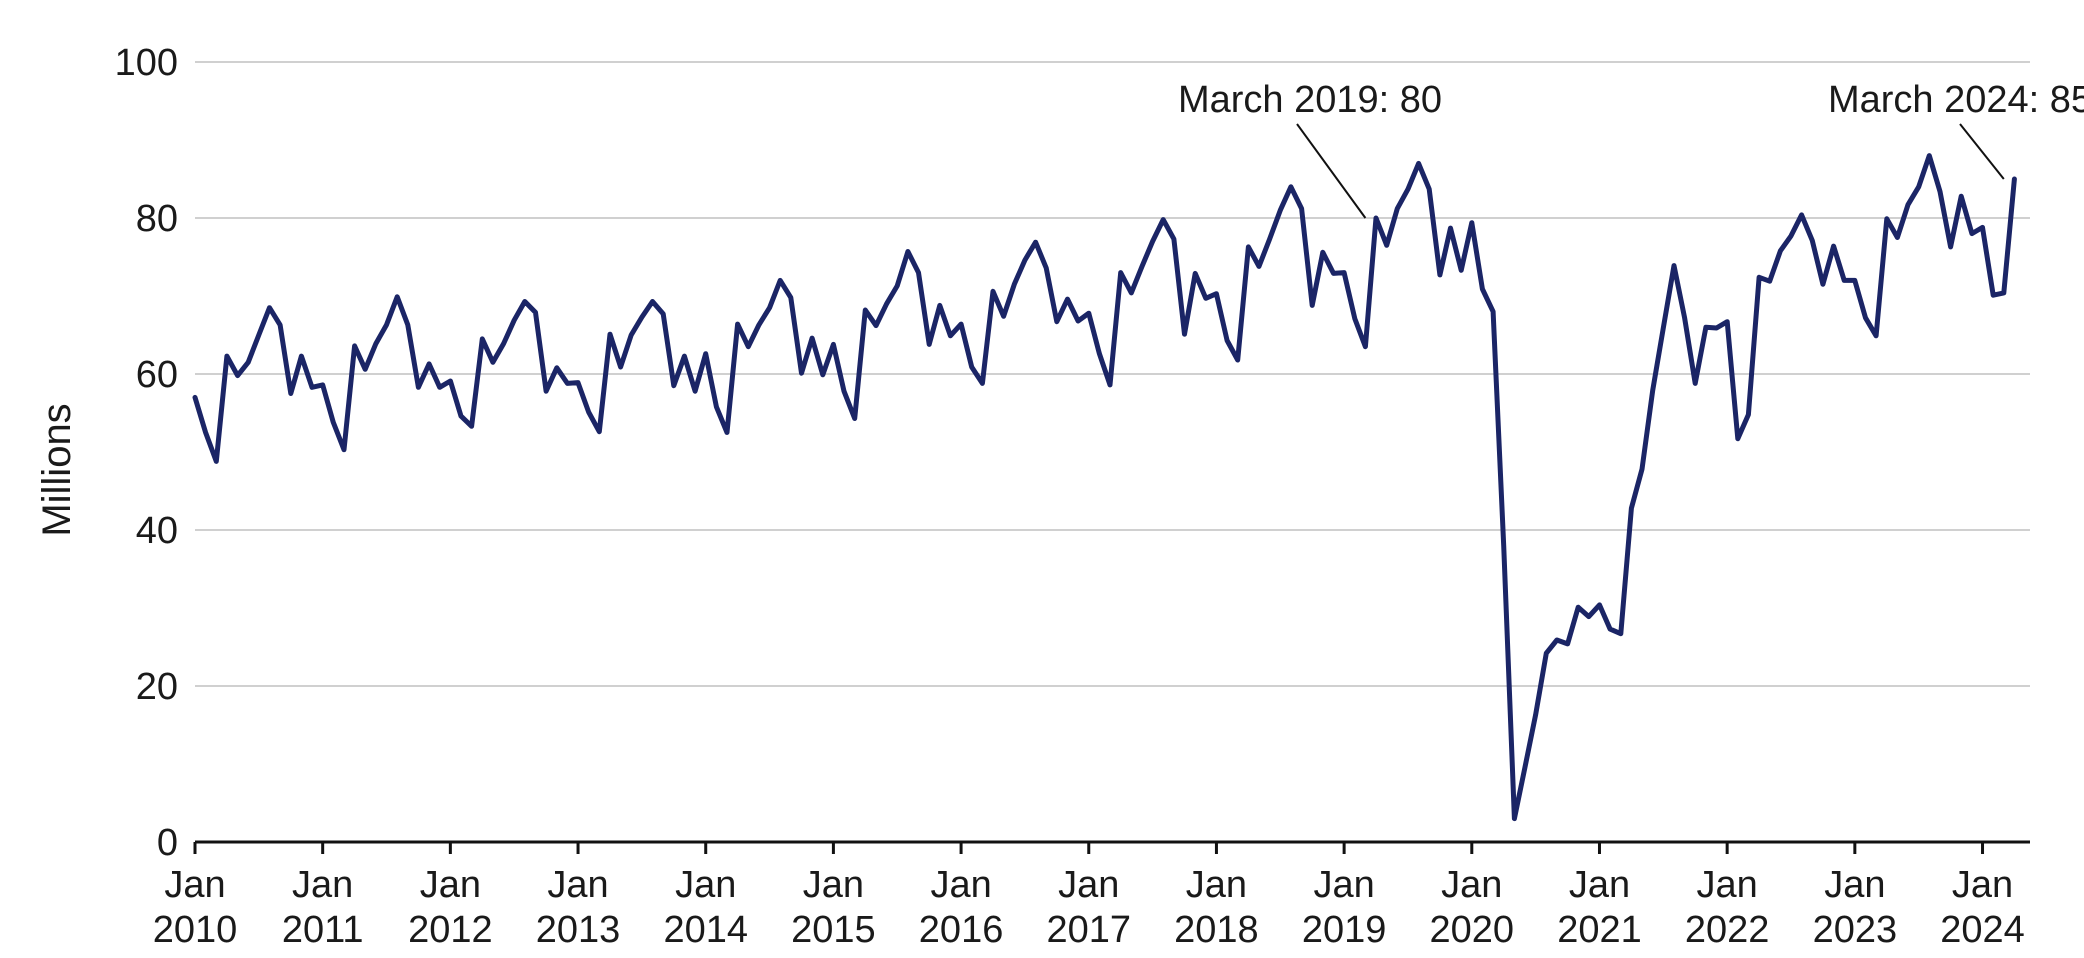  I want to click on y-axis-tick-labels: 0 20 40 60 80 100, so click(146, 453).